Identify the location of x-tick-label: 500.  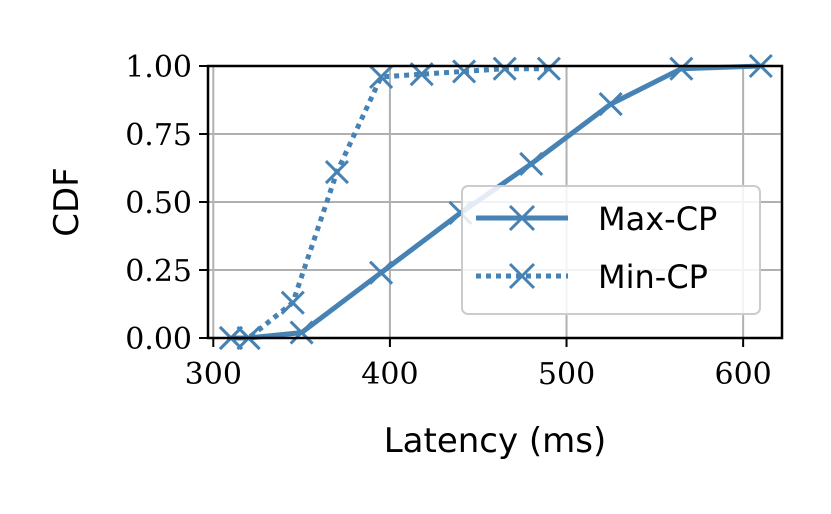
(566, 374).